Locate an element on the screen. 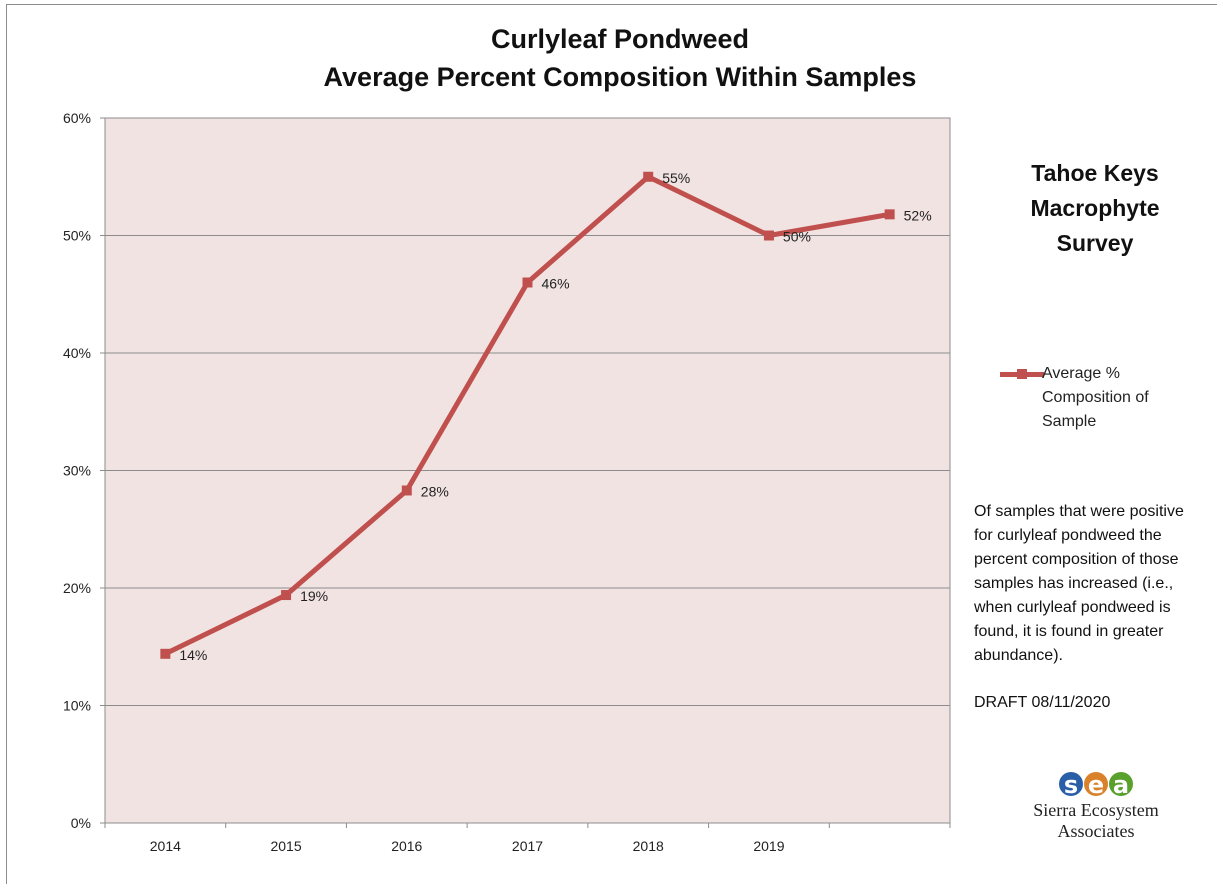 This screenshot has height=888, width=1223. logo-name-line-1: Sierra Ecosystem is located at coordinates (1096, 810).